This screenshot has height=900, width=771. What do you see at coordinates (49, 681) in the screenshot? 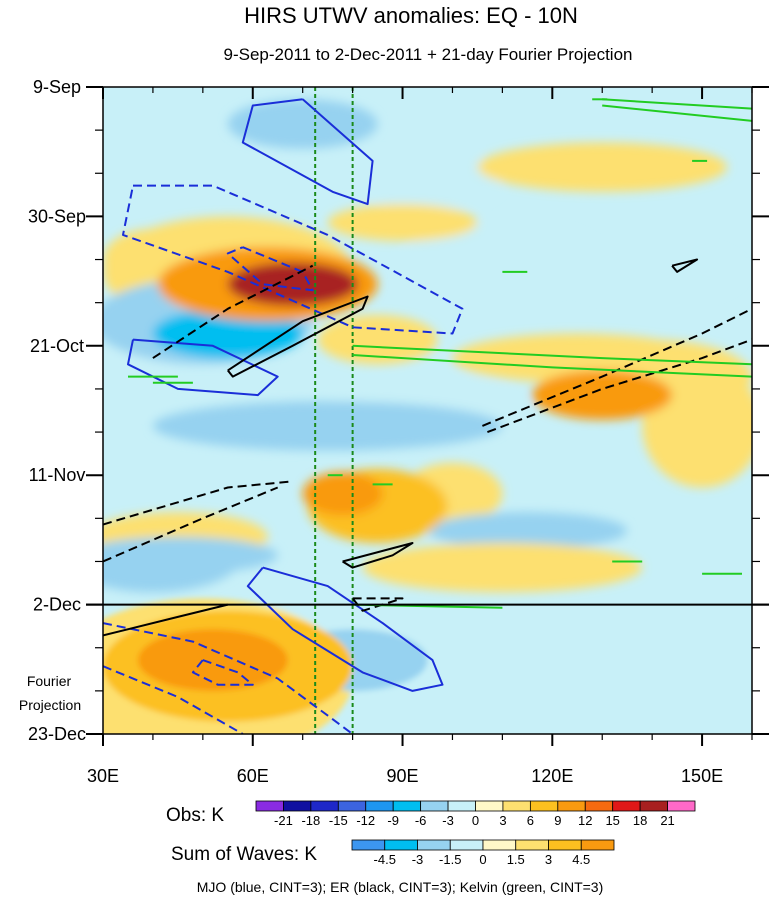
I see `projection-label-line1: Fourier` at bounding box center [49, 681].